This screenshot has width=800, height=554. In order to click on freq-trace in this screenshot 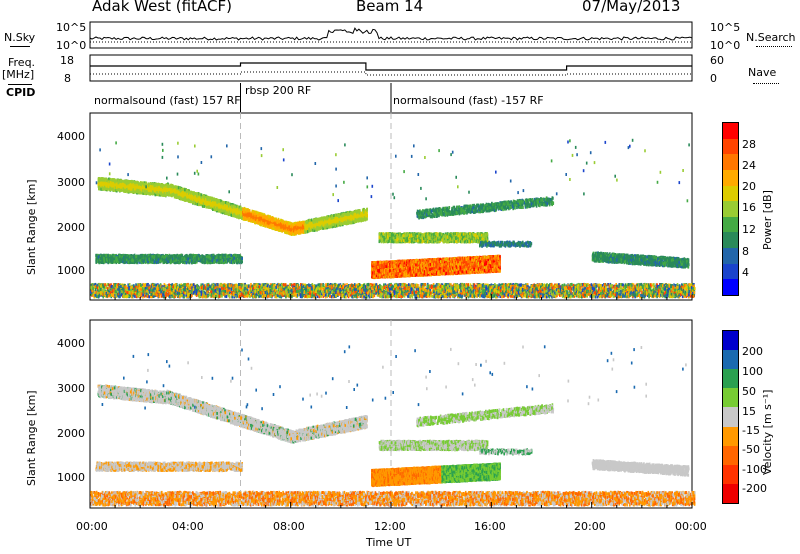, I will do `click(391, 66)`.